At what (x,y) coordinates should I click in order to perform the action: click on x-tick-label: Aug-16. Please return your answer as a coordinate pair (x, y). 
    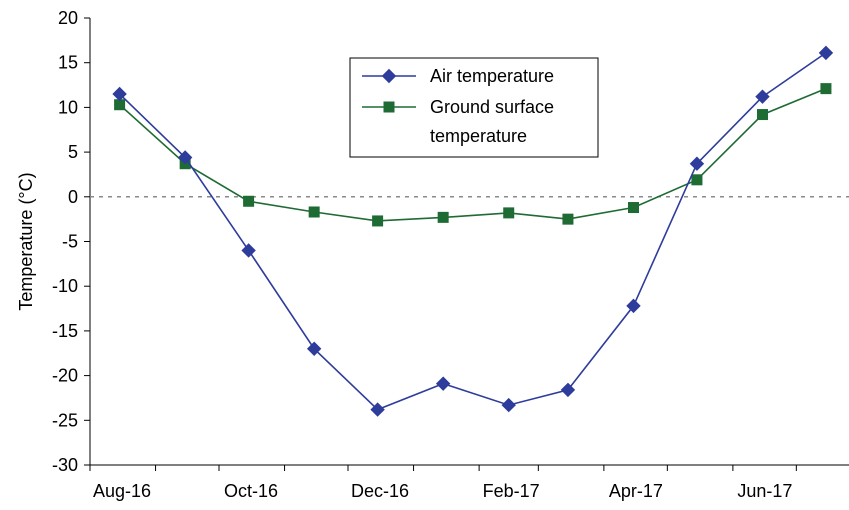
    Looking at the image, I should click on (122, 491).